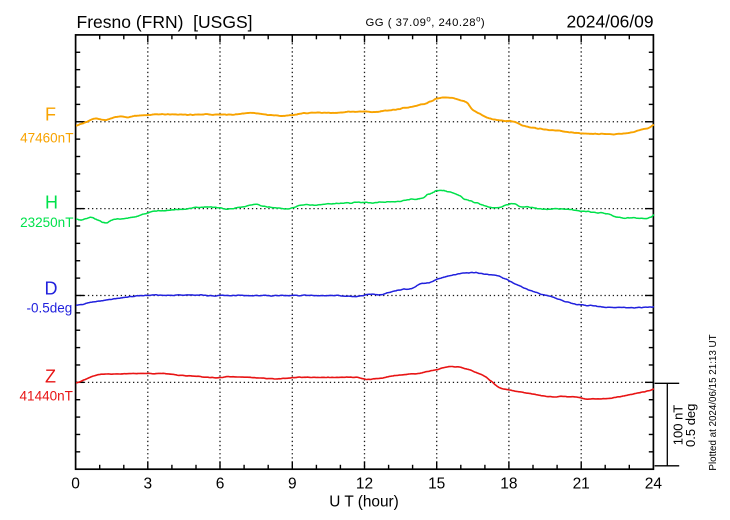 The height and width of the screenshot is (520, 730). I want to click on svg-text: Z, so click(50, 377).